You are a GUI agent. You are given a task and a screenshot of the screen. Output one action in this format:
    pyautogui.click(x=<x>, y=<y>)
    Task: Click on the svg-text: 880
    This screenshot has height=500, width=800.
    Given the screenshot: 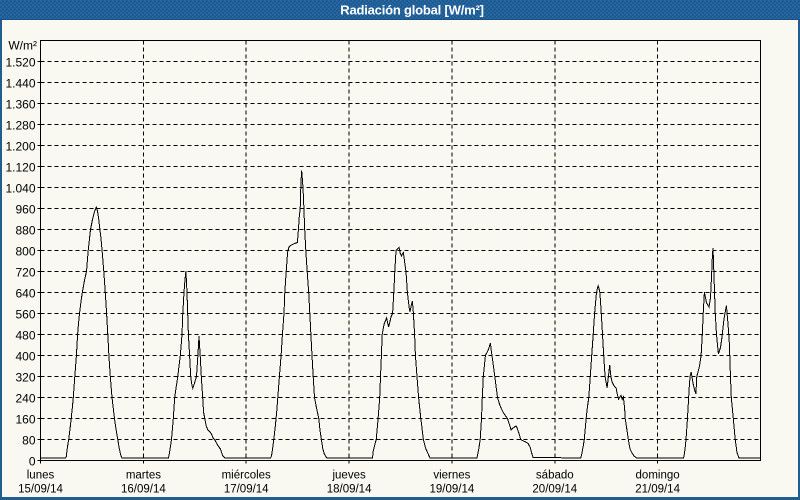 What is the action you would take?
    pyautogui.click(x=25, y=231)
    